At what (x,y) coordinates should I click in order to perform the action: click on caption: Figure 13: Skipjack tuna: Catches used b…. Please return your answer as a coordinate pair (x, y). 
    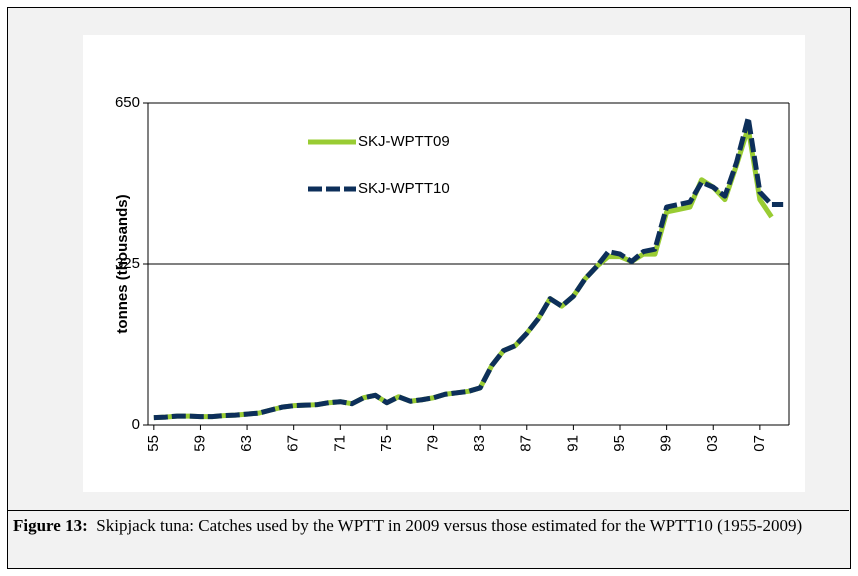
    Looking at the image, I should click on (428, 525).